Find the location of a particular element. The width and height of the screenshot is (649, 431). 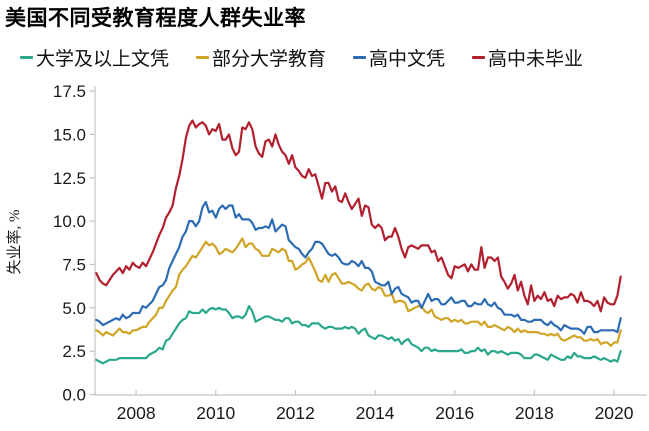

legend: 大学及以上文凭 部分大学教育 高中文凭 高中未毕业 is located at coordinates (332, 57).